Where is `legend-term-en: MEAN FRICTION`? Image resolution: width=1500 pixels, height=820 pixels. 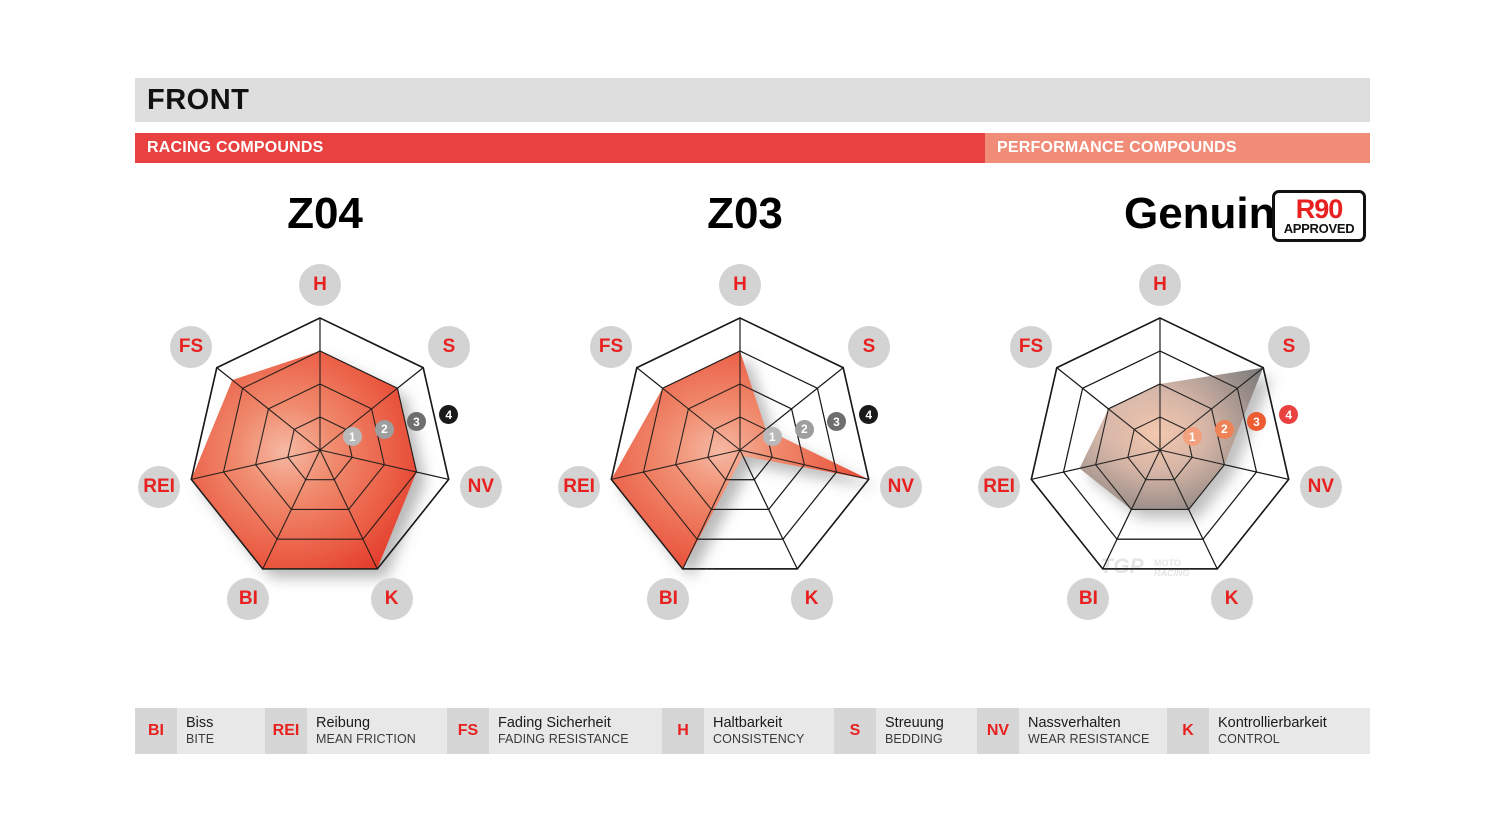 legend-term-en: MEAN FRICTION is located at coordinates (366, 739).